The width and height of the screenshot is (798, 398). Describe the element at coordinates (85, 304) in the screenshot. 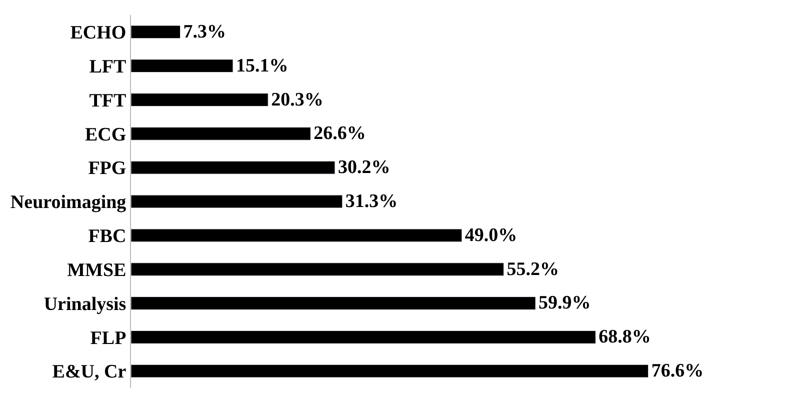

I see `y-tick-label: Urinalysis` at that location.